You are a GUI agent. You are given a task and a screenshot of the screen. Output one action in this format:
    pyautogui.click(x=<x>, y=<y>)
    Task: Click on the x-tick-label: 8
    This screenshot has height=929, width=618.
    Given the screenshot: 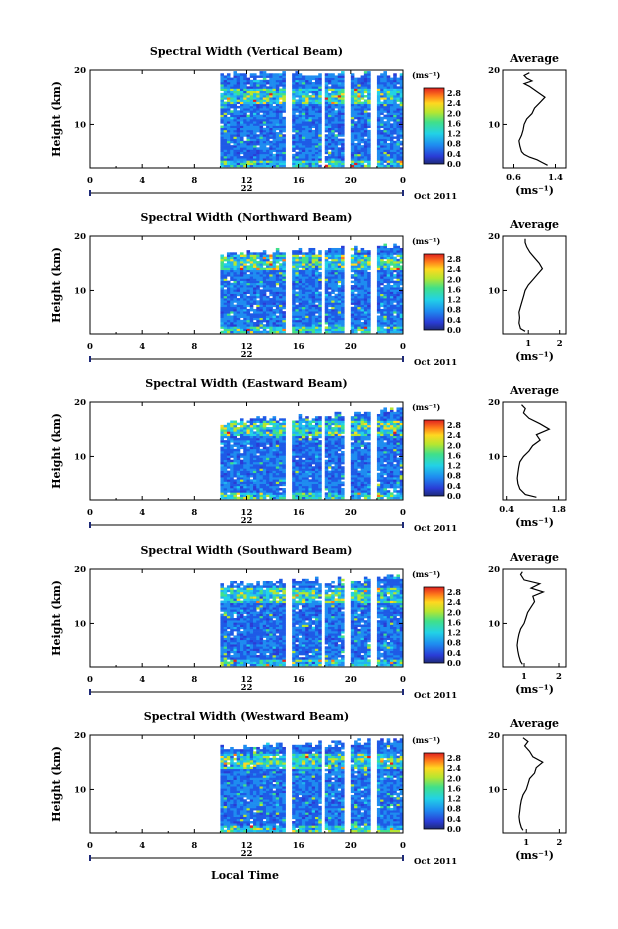 What is the action you would take?
    pyautogui.click(x=194, y=181)
    